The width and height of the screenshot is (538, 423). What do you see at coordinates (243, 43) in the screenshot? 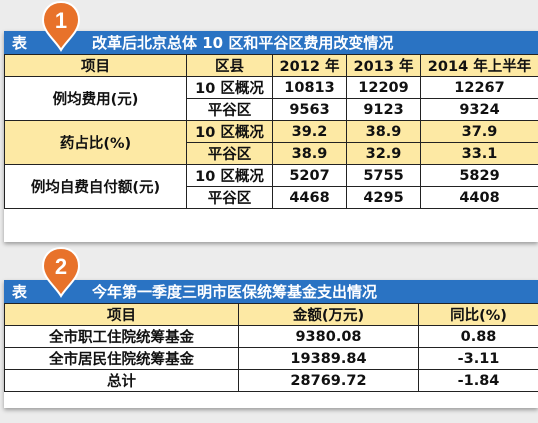
I see `table1-title: 改革后北京总体 10 区和平谷区费用改变情况` at bounding box center [243, 43].